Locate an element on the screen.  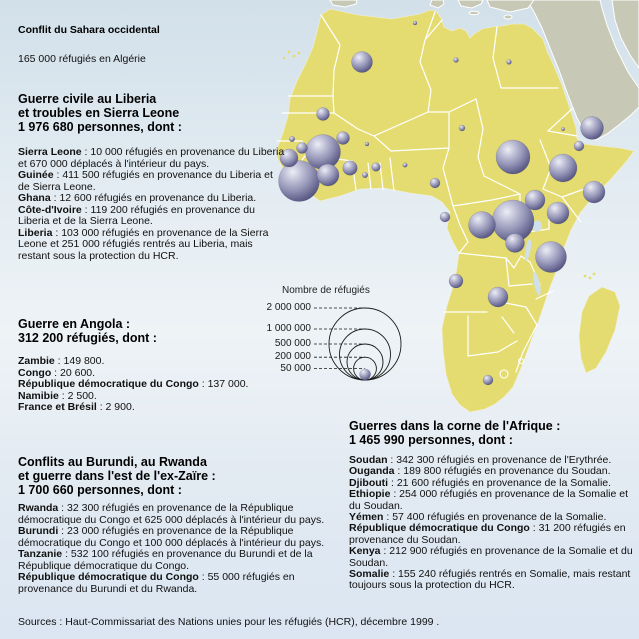
refugee-sphere-kenya is located at coordinates (558, 213).